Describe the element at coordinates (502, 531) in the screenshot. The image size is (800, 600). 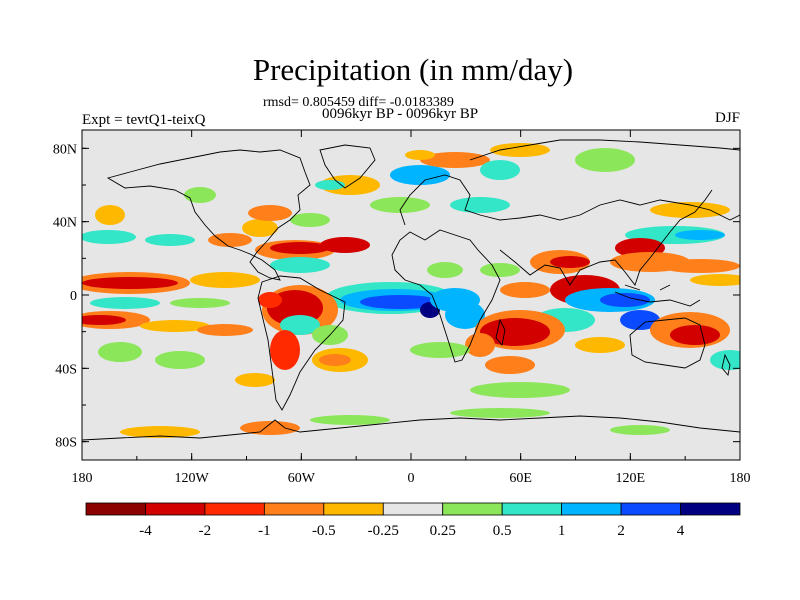
I see `colorbar-label: 0.5` at that location.